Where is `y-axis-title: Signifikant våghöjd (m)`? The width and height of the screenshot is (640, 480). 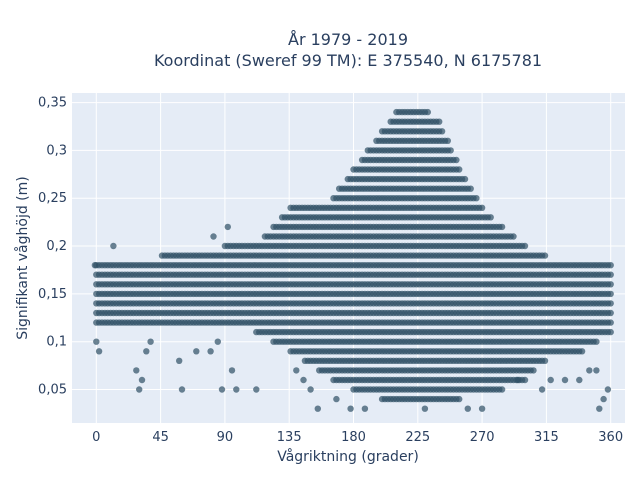 y-axis-title: Signifikant våghöjd (m) is located at coordinates (22, 257).